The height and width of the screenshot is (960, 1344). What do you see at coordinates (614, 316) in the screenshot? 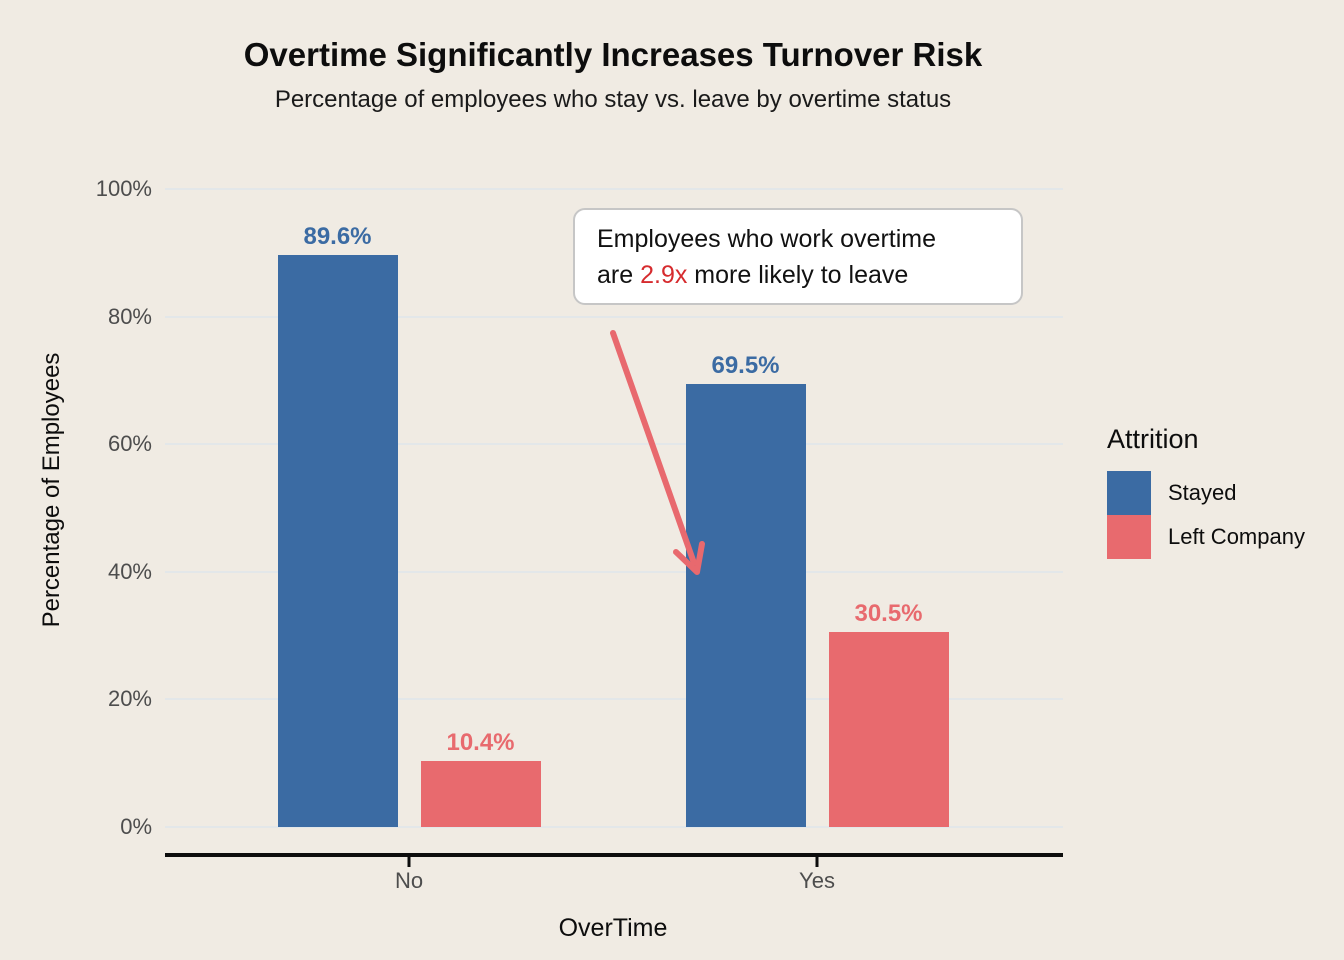
I see `gridline-80%` at bounding box center [614, 316].